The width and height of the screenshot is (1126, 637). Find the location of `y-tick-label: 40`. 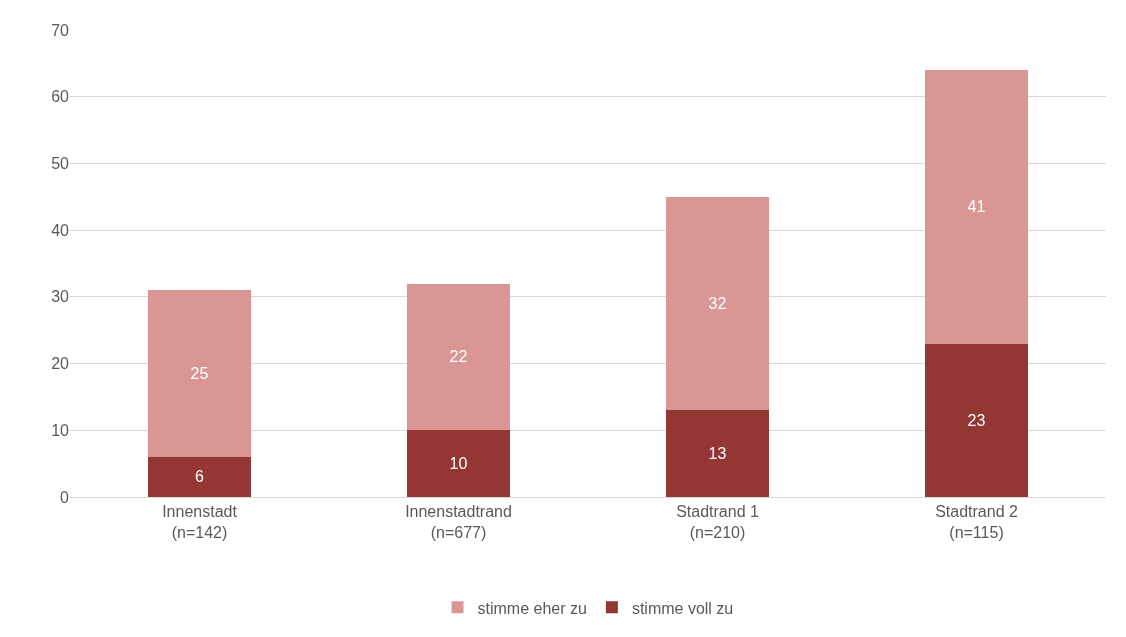

y-tick-label: 40 is located at coordinates (60, 230).